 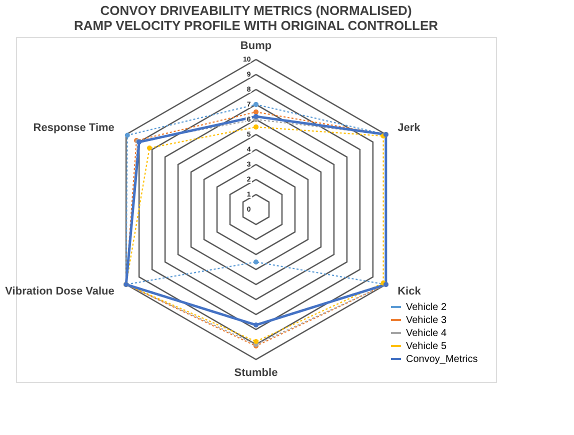 I want to click on spoke-label: Stumble, so click(x=256, y=373).